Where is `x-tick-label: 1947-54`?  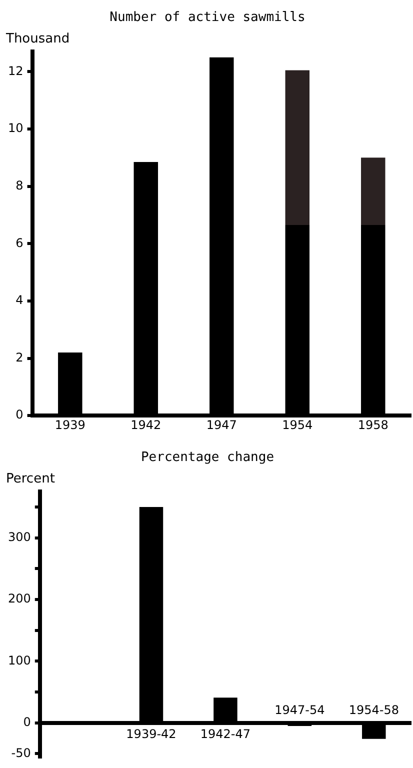 x-tick-label: 1947-54 is located at coordinates (299, 710).